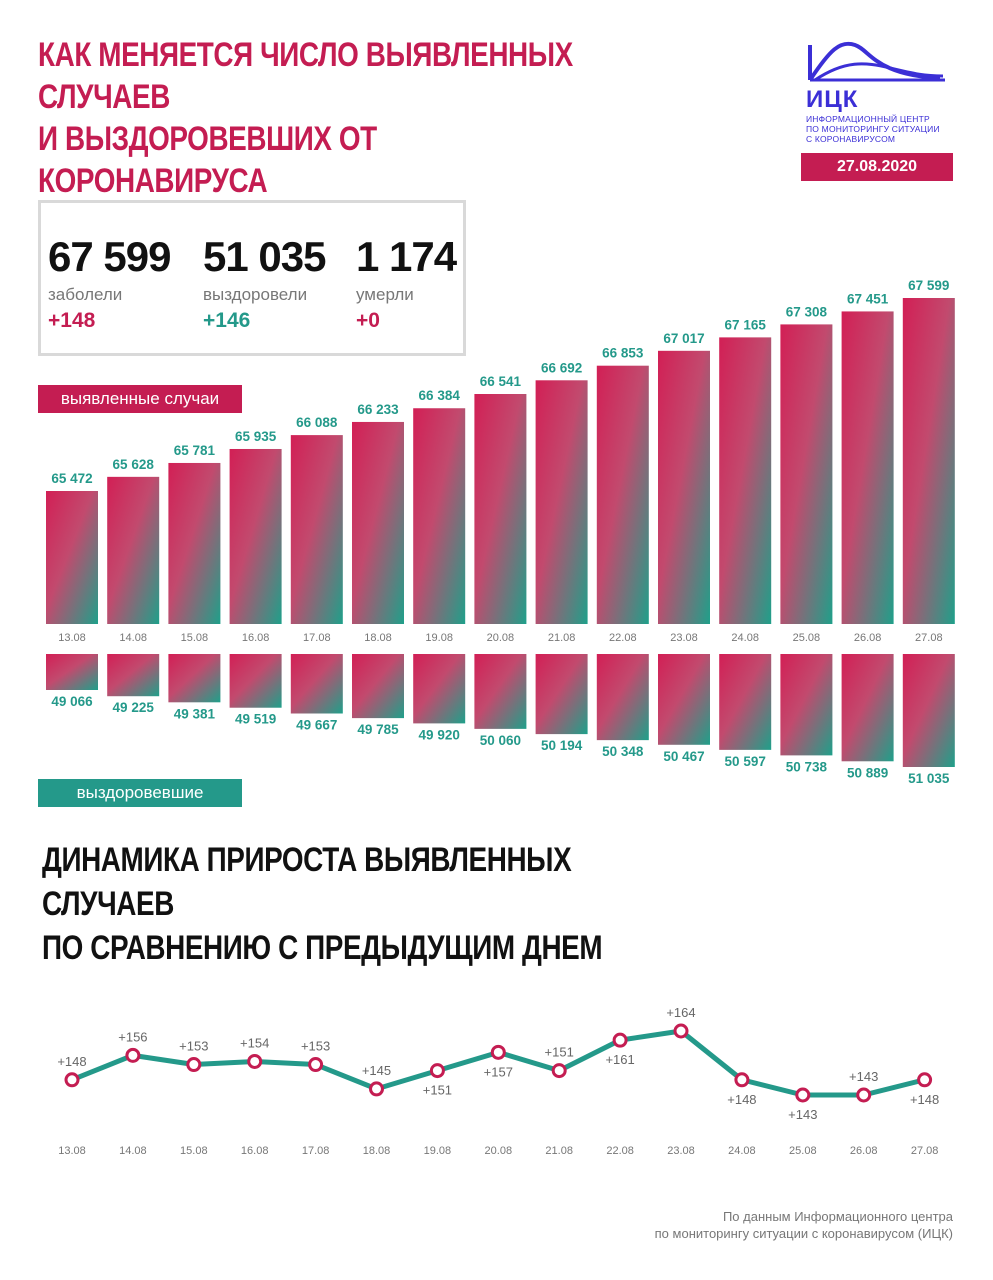  I want to click on line-date-label: 17.08, so click(316, 1151).